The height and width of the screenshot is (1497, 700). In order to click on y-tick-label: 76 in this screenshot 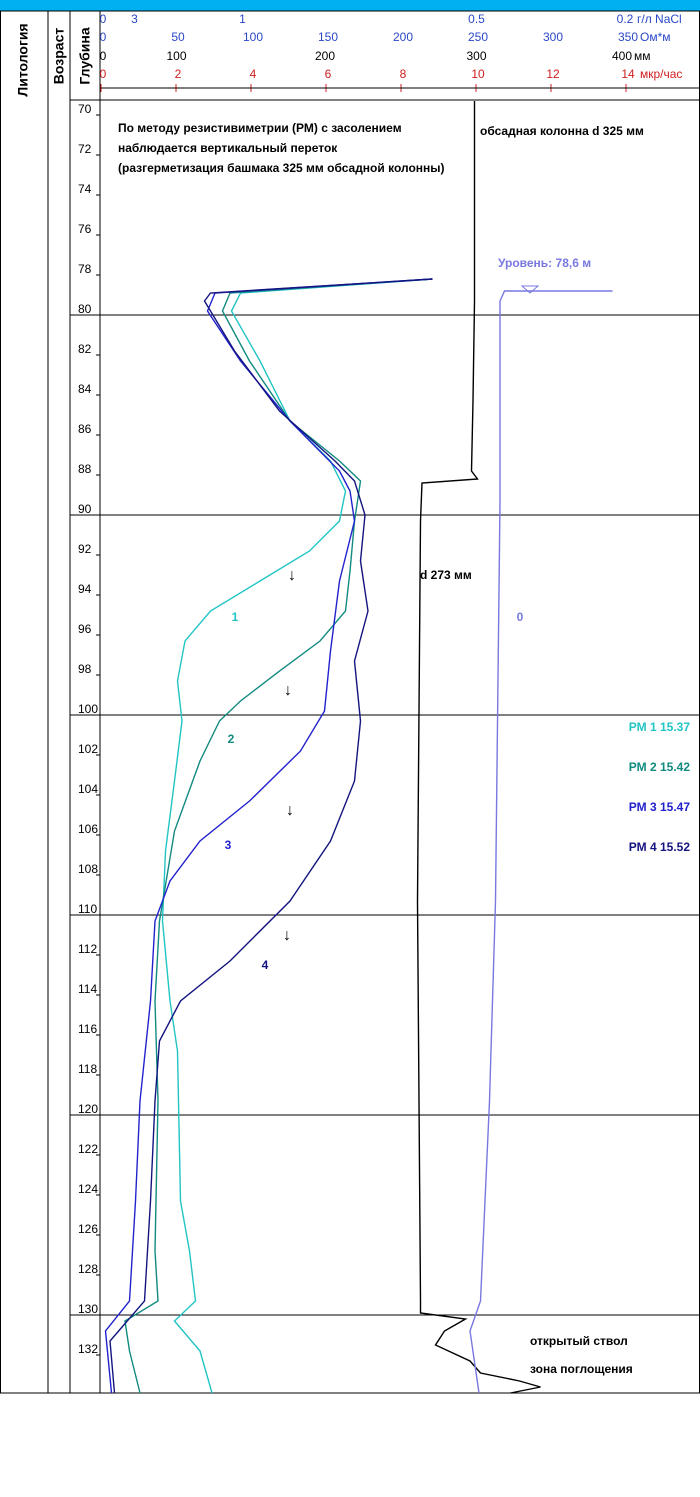, I will do `click(85, 229)`.